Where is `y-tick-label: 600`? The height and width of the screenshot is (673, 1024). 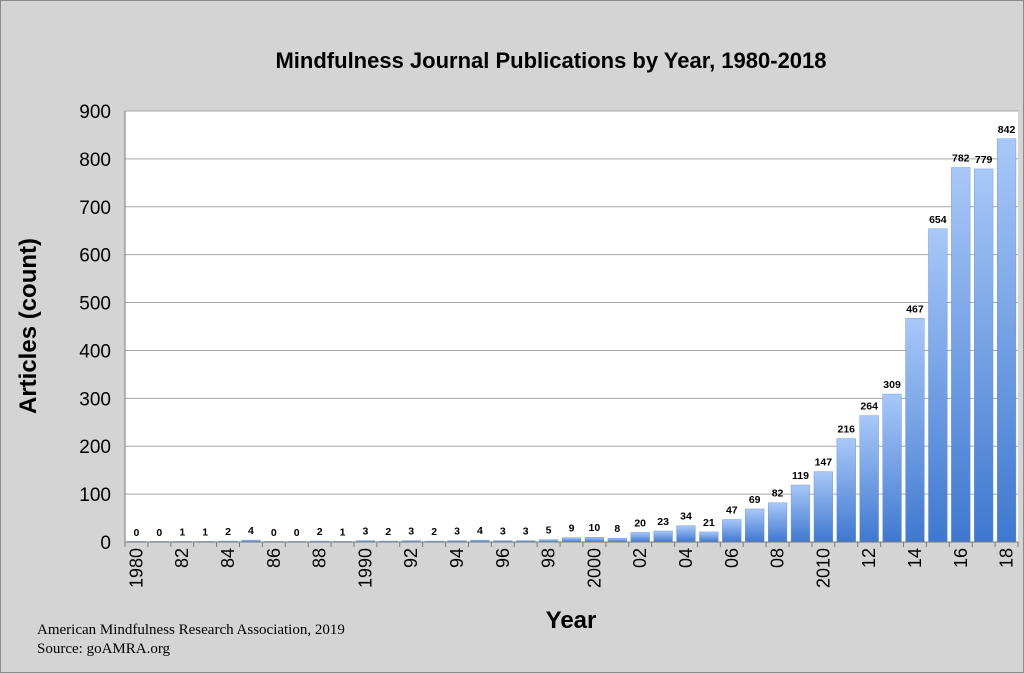
y-tick-label: 600 is located at coordinates (95, 256).